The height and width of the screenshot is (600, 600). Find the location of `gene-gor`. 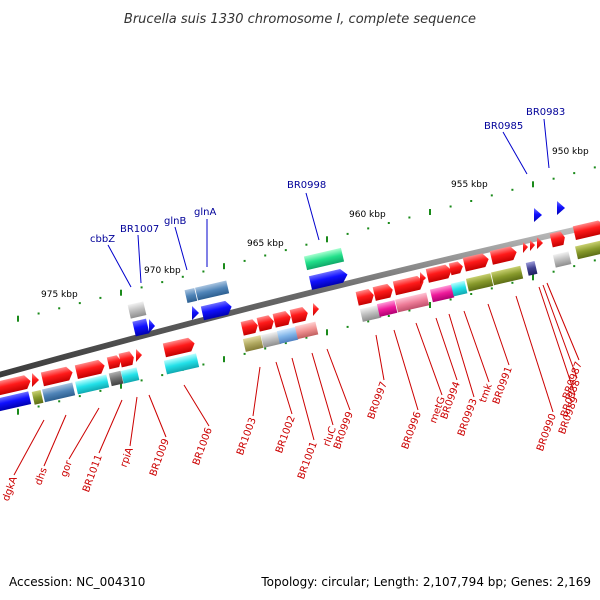

gene-gor is located at coordinates (57, 376).